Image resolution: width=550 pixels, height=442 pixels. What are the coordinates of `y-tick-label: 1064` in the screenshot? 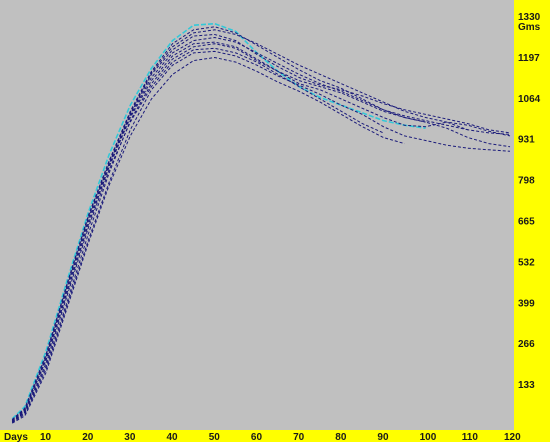 It's located at (529, 99).